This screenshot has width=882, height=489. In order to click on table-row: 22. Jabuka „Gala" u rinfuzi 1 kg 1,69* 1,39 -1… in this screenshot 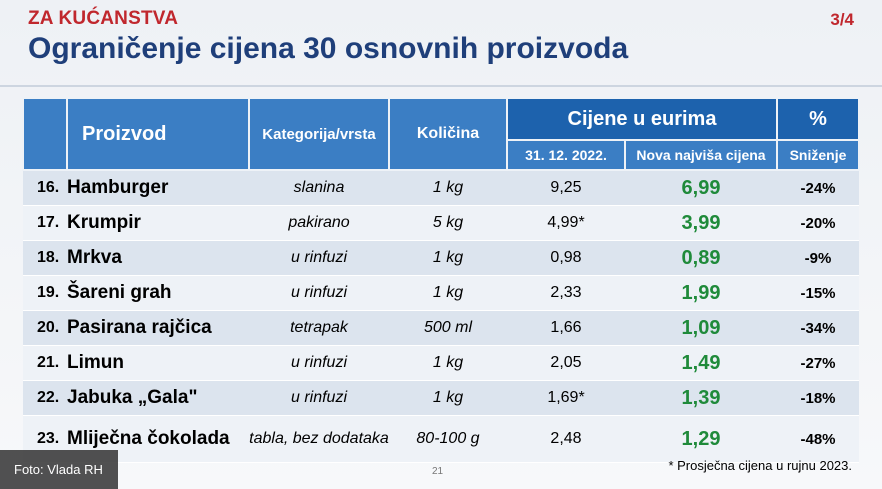, I will do `click(441, 398)`.